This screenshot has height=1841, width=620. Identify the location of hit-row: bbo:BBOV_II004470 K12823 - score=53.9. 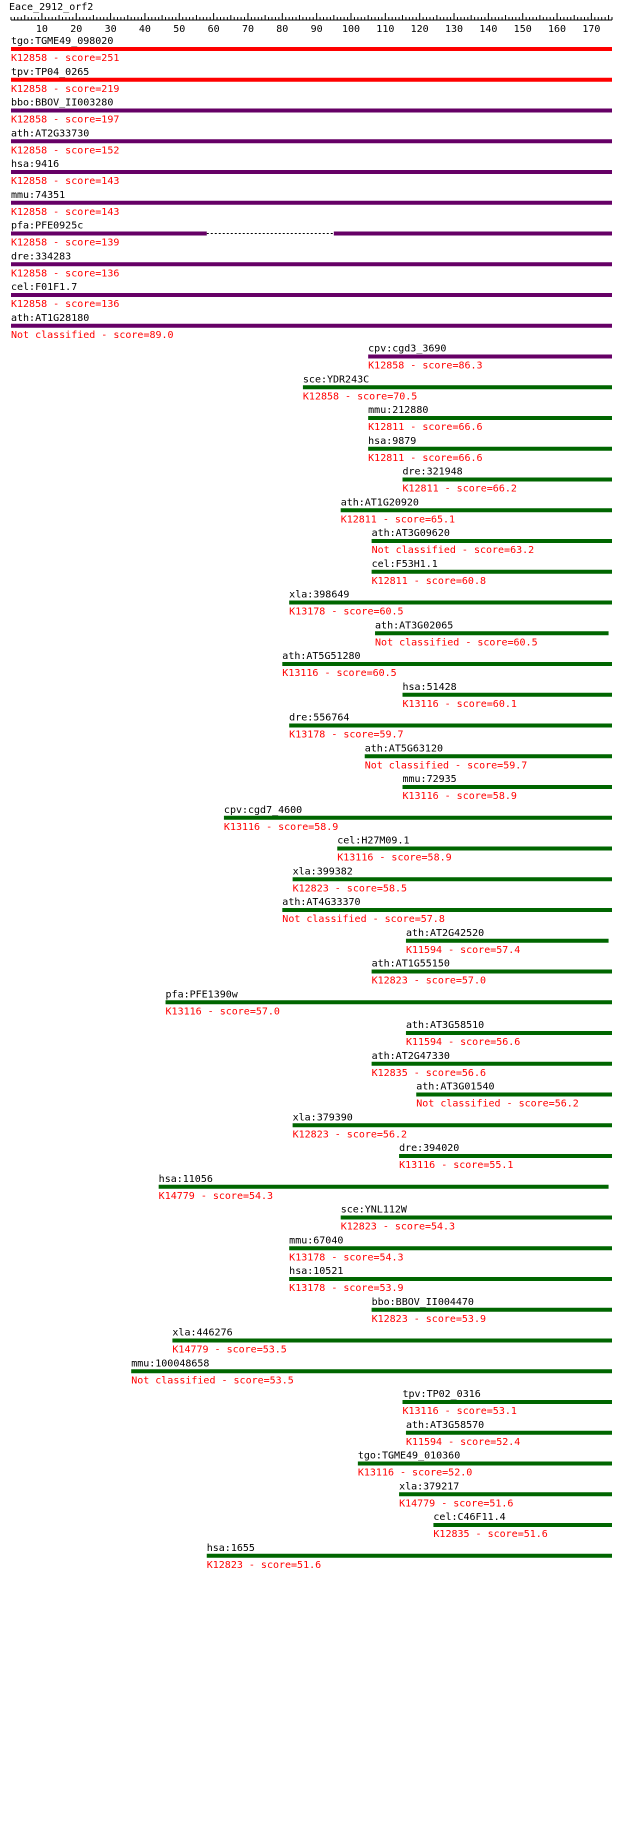
(491, 1311).